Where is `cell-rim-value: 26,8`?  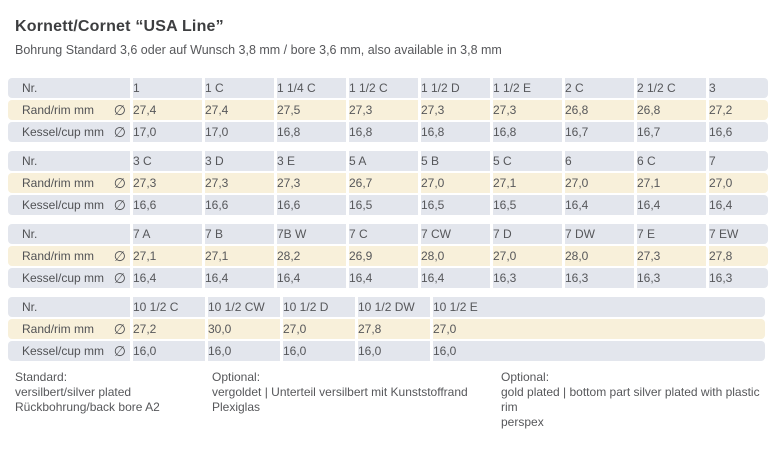 cell-rim-value: 26,8 is located at coordinates (671, 110).